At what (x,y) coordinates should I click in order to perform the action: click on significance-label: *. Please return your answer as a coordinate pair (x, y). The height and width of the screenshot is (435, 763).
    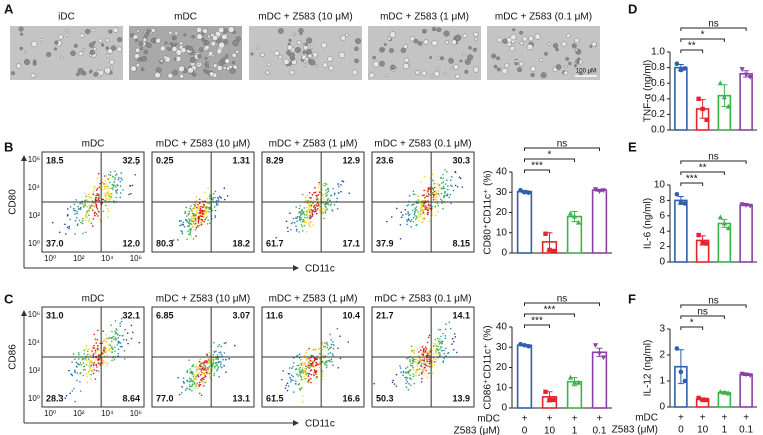
    Looking at the image, I should click on (550, 155).